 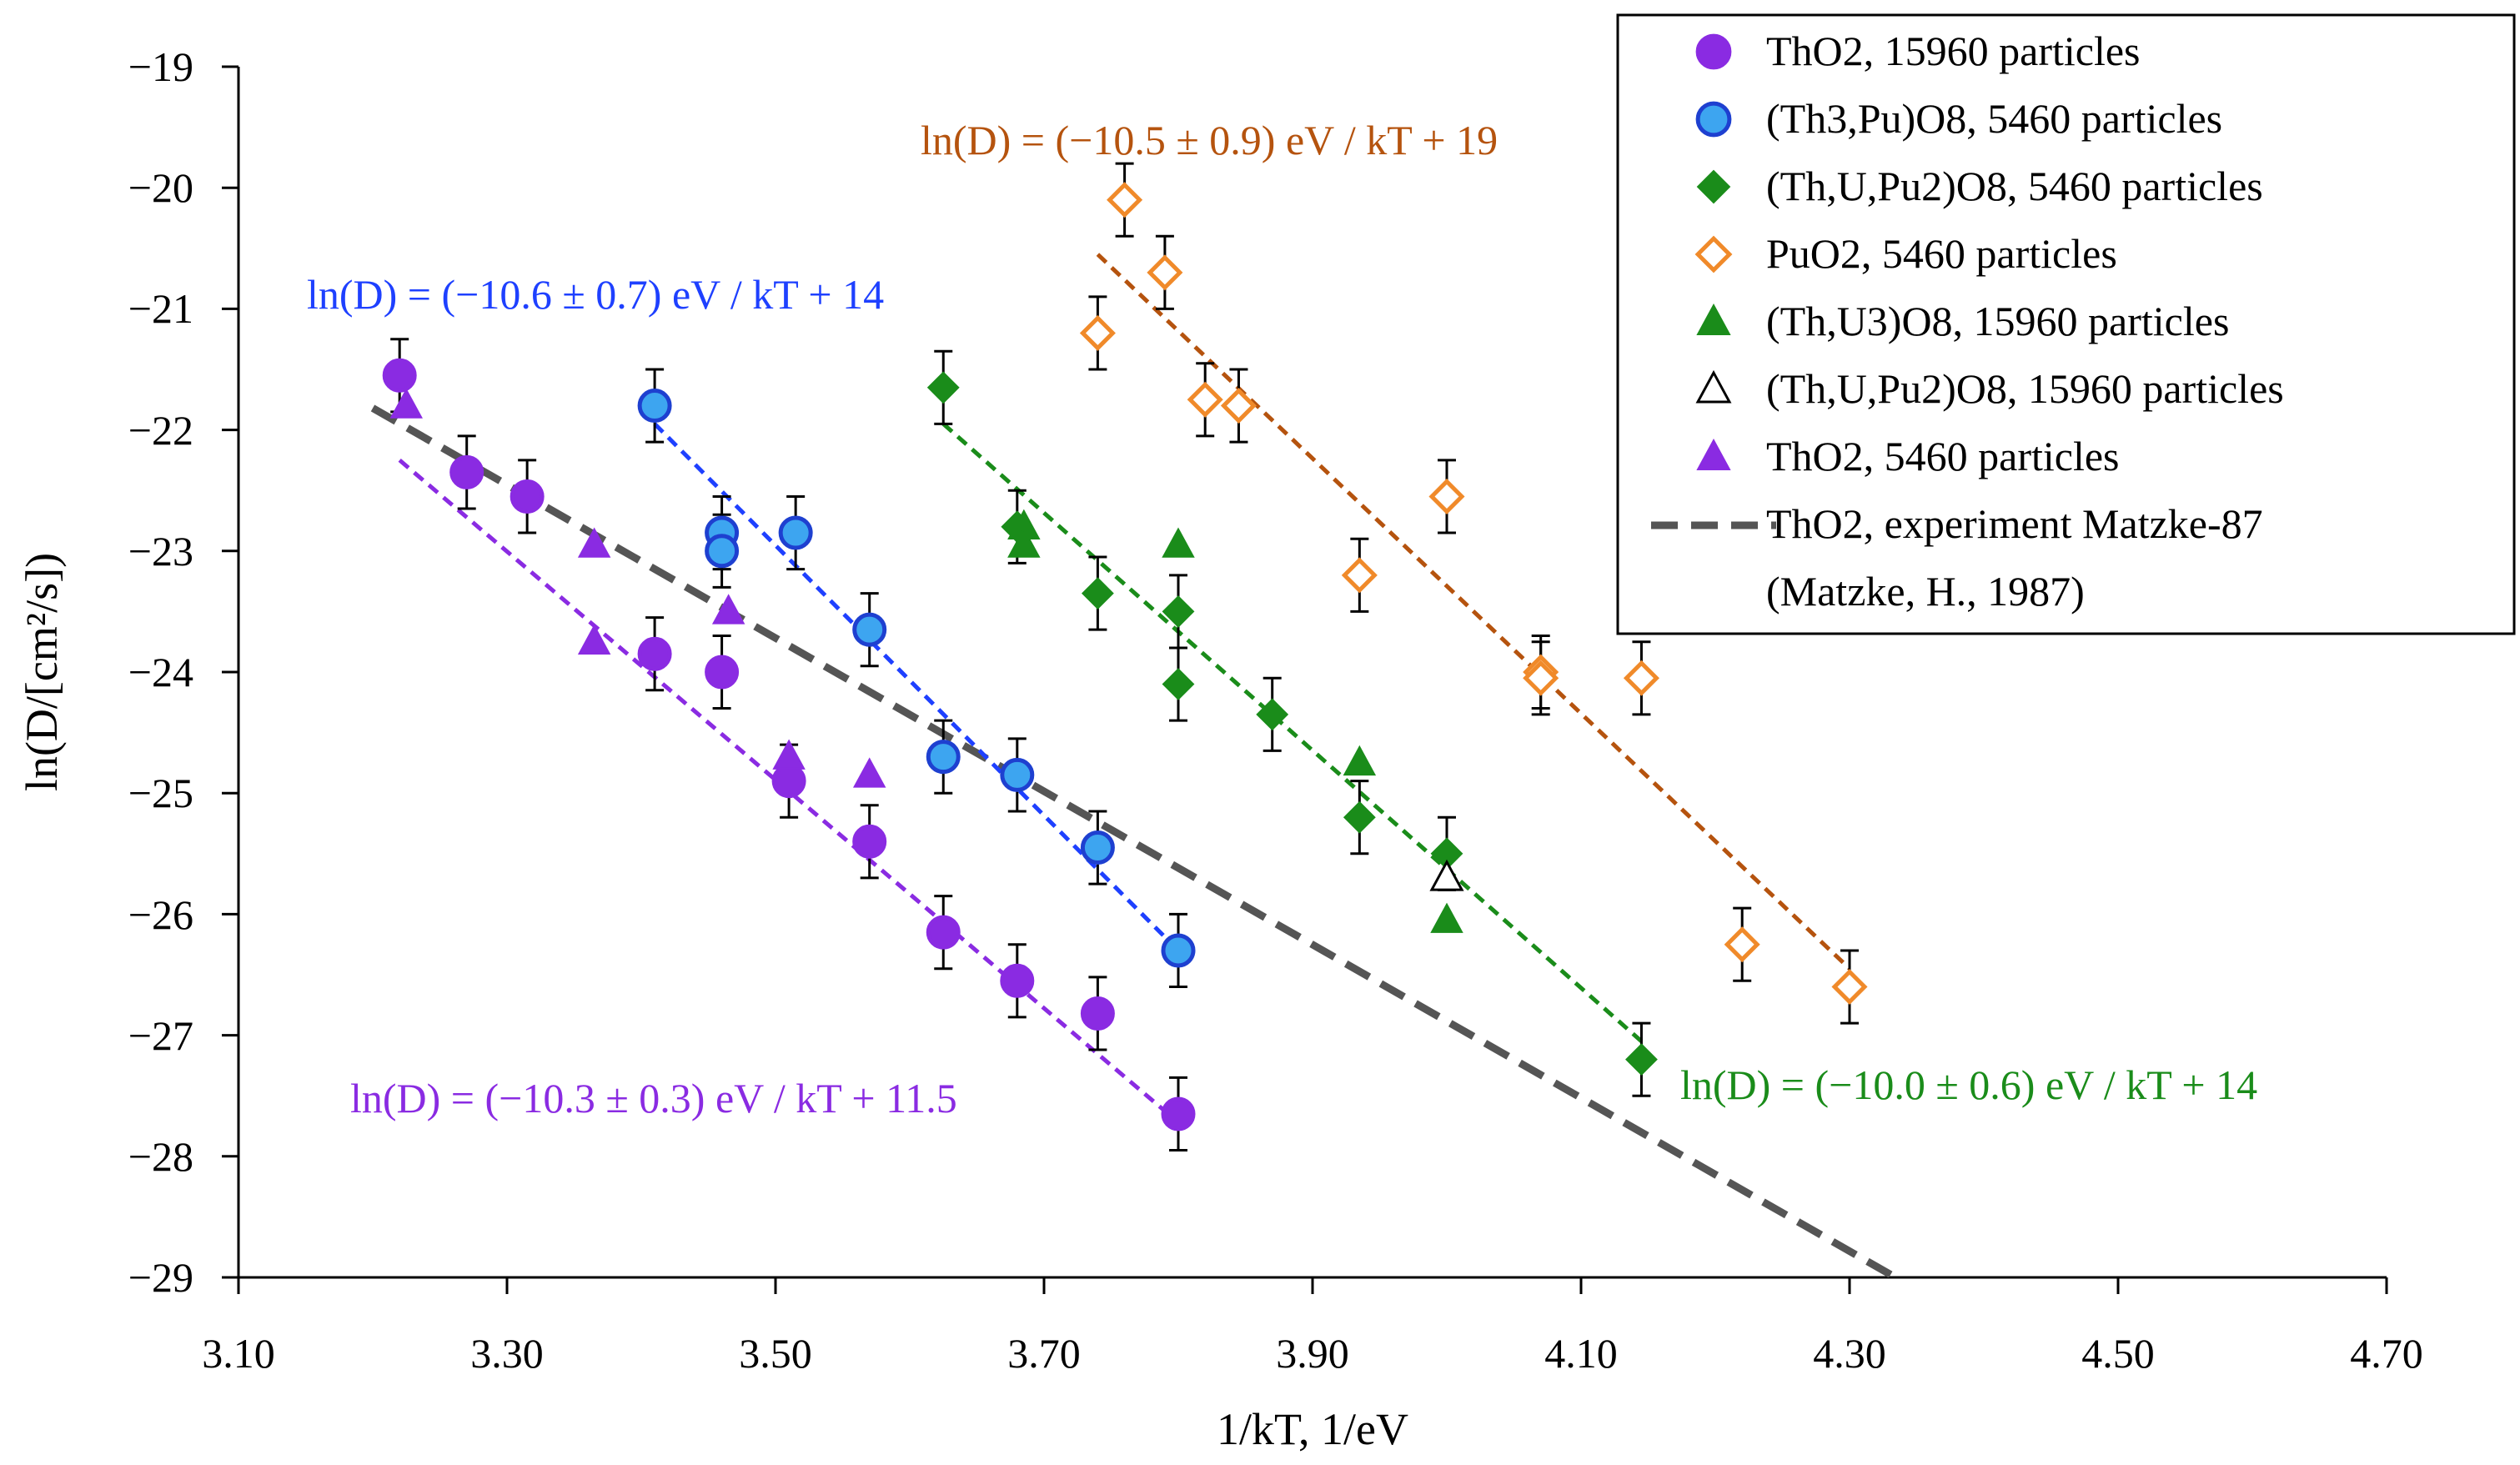 What do you see at coordinates (1953, 51) in the screenshot?
I see `legend-label-tho2-15960: ThO2, 15960 particles` at bounding box center [1953, 51].